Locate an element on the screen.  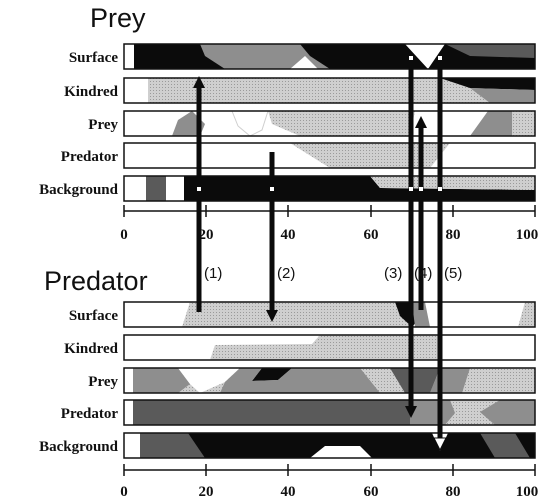
event-label-3: (3) is located at coordinates (393, 273).